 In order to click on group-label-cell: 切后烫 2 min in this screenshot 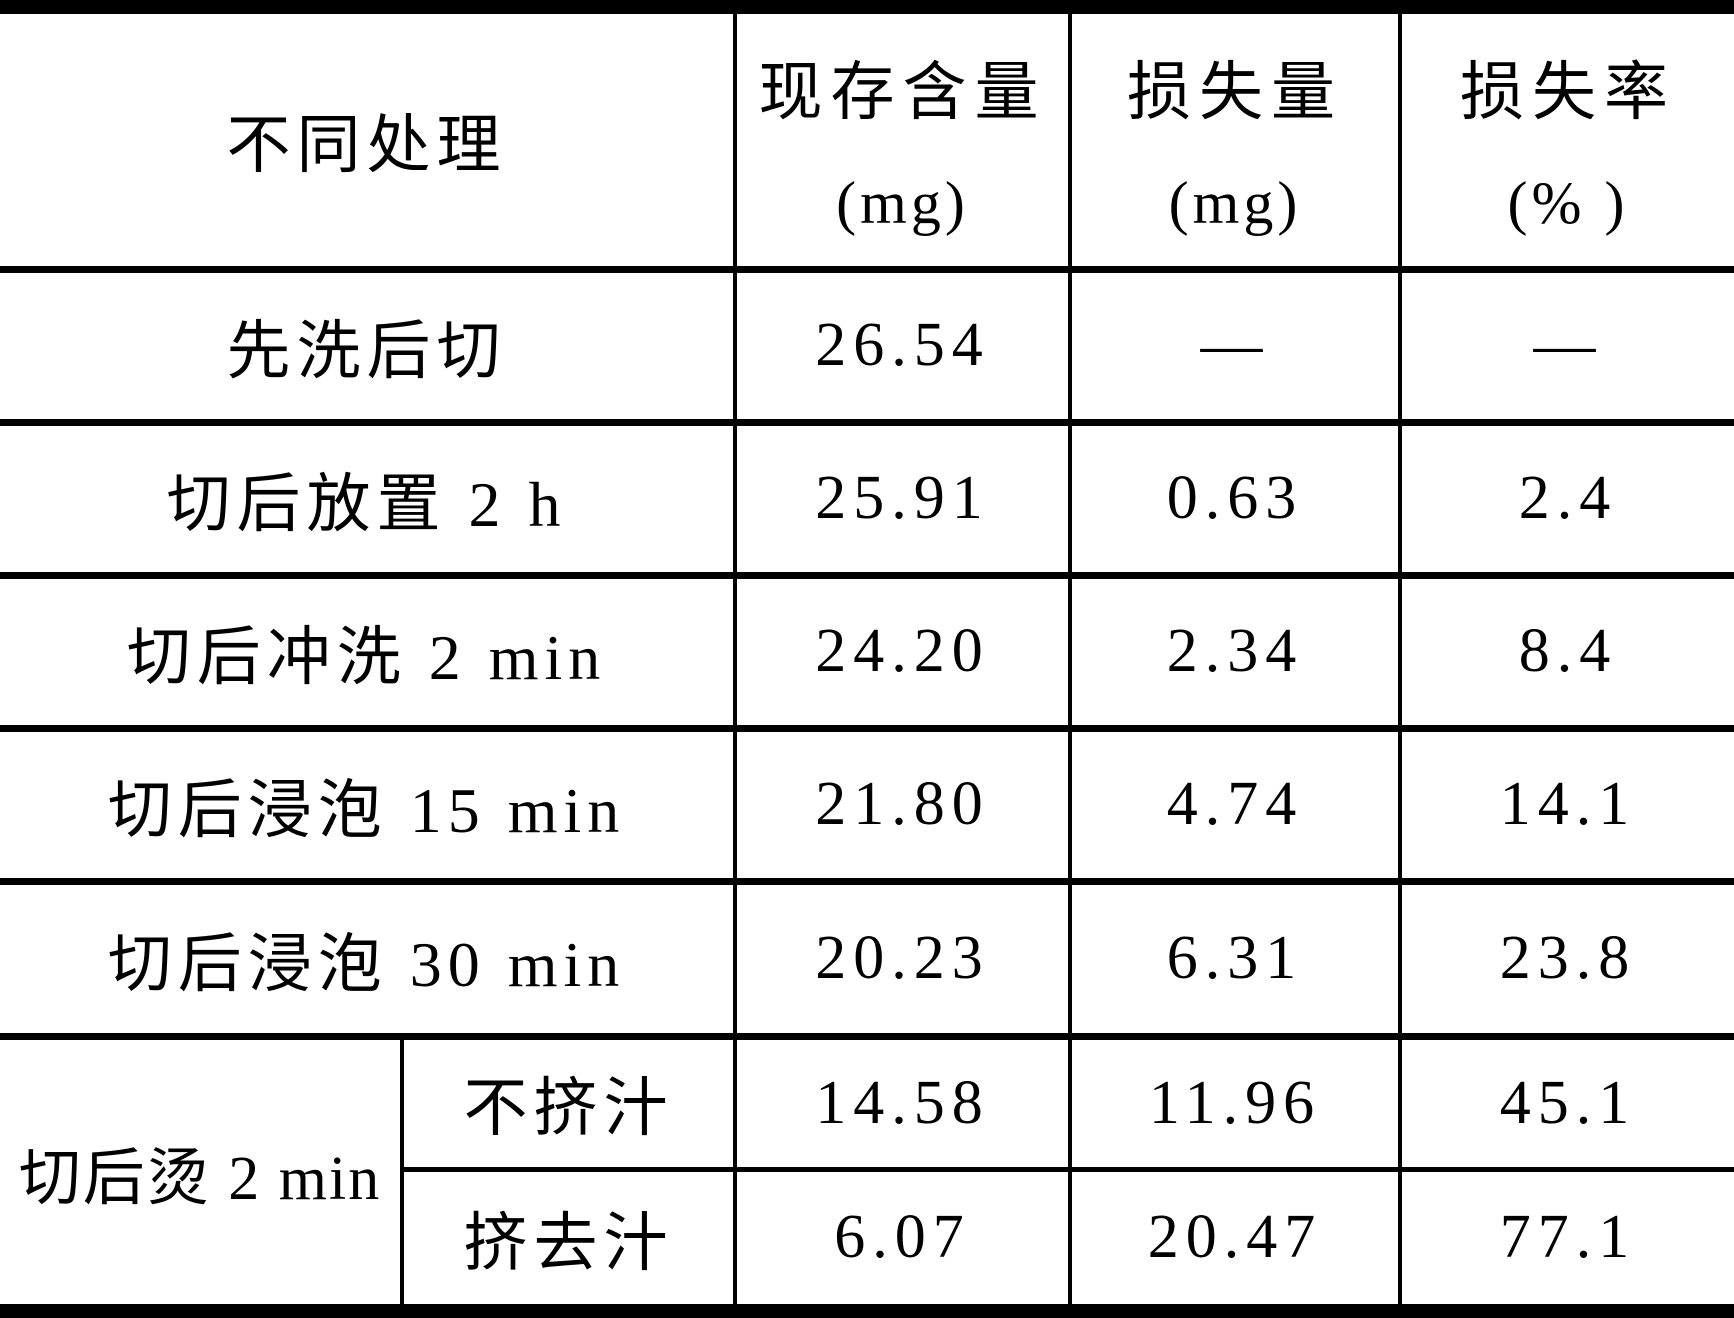, I will do `click(201, 1171)`.